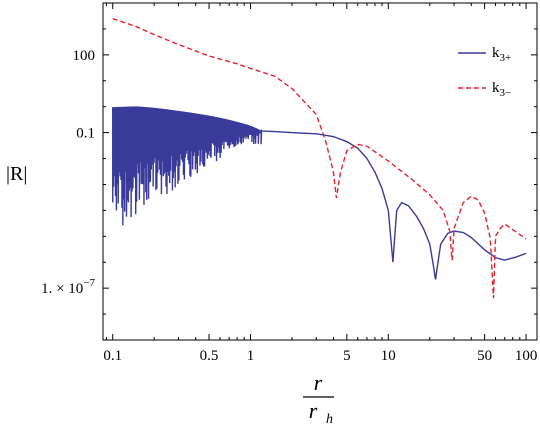 The height and width of the screenshot is (425, 540). Describe the element at coordinates (313, 410) in the screenshot. I see `x-axis-label-denominator: r` at that location.